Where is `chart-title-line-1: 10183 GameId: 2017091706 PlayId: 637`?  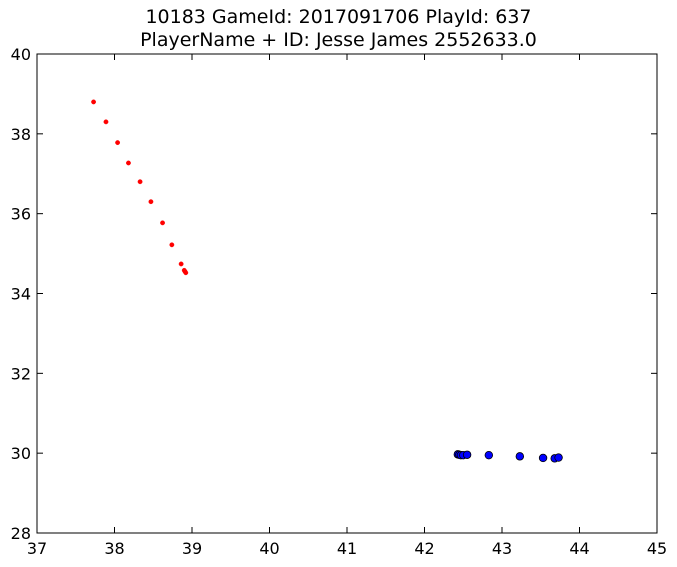
chart-title-line-1: 10183 GameId: 2017091706 PlayId: 637 is located at coordinates (338, 17).